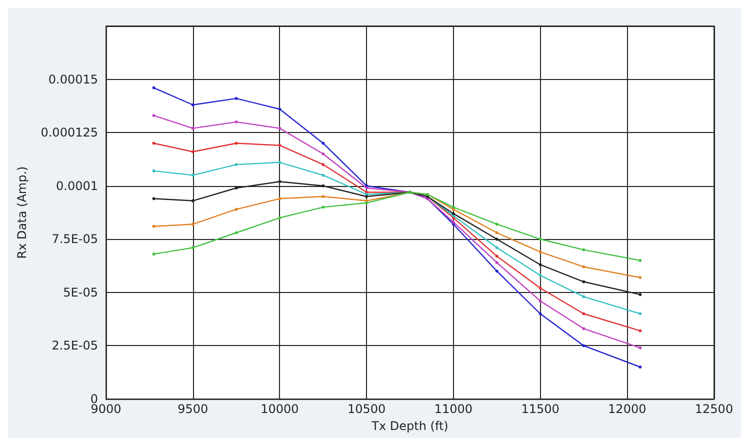 This screenshot has width=749, height=446. What do you see at coordinates (366, 409) in the screenshot?
I see `x-tick-label: 10500` at bounding box center [366, 409].